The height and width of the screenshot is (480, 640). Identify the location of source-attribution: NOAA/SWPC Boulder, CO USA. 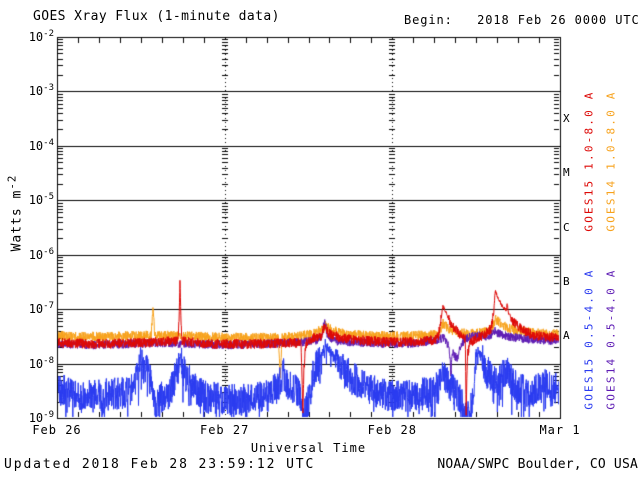
(537, 464).